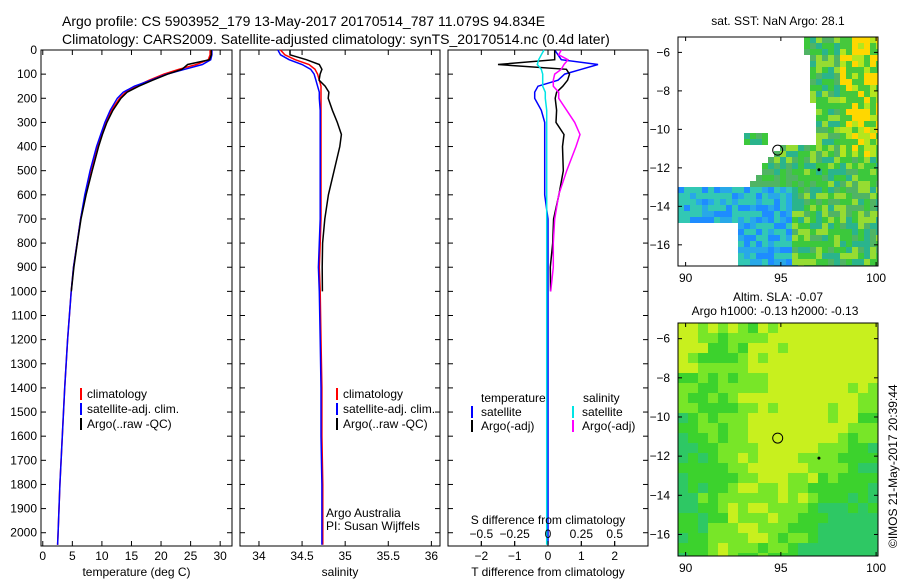  I want to click on xtick-label: 34.5, so click(302, 556).